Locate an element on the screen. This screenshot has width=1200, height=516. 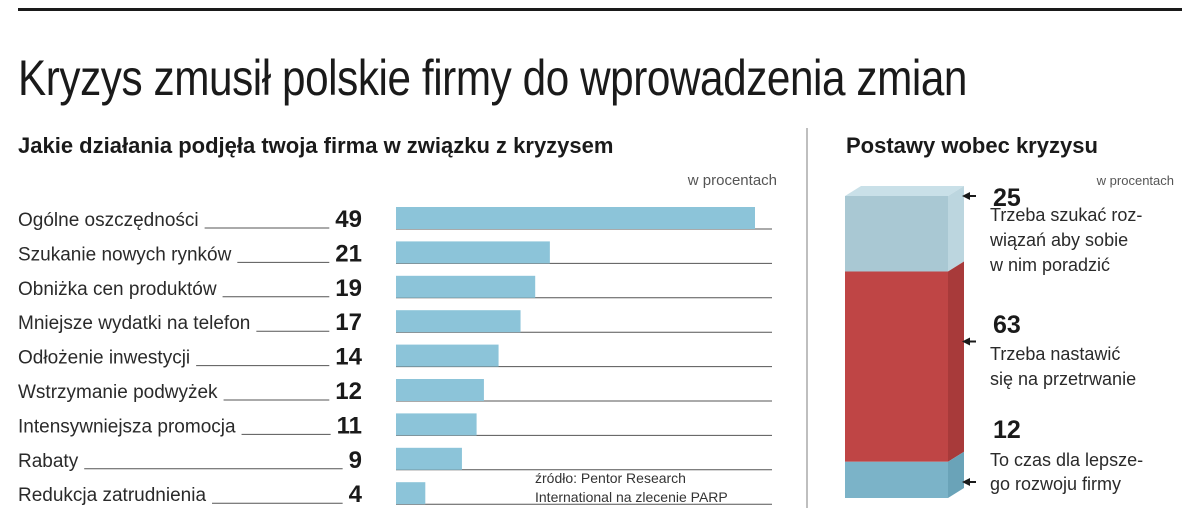
bar-value-label: 19 is located at coordinates (348, 288).